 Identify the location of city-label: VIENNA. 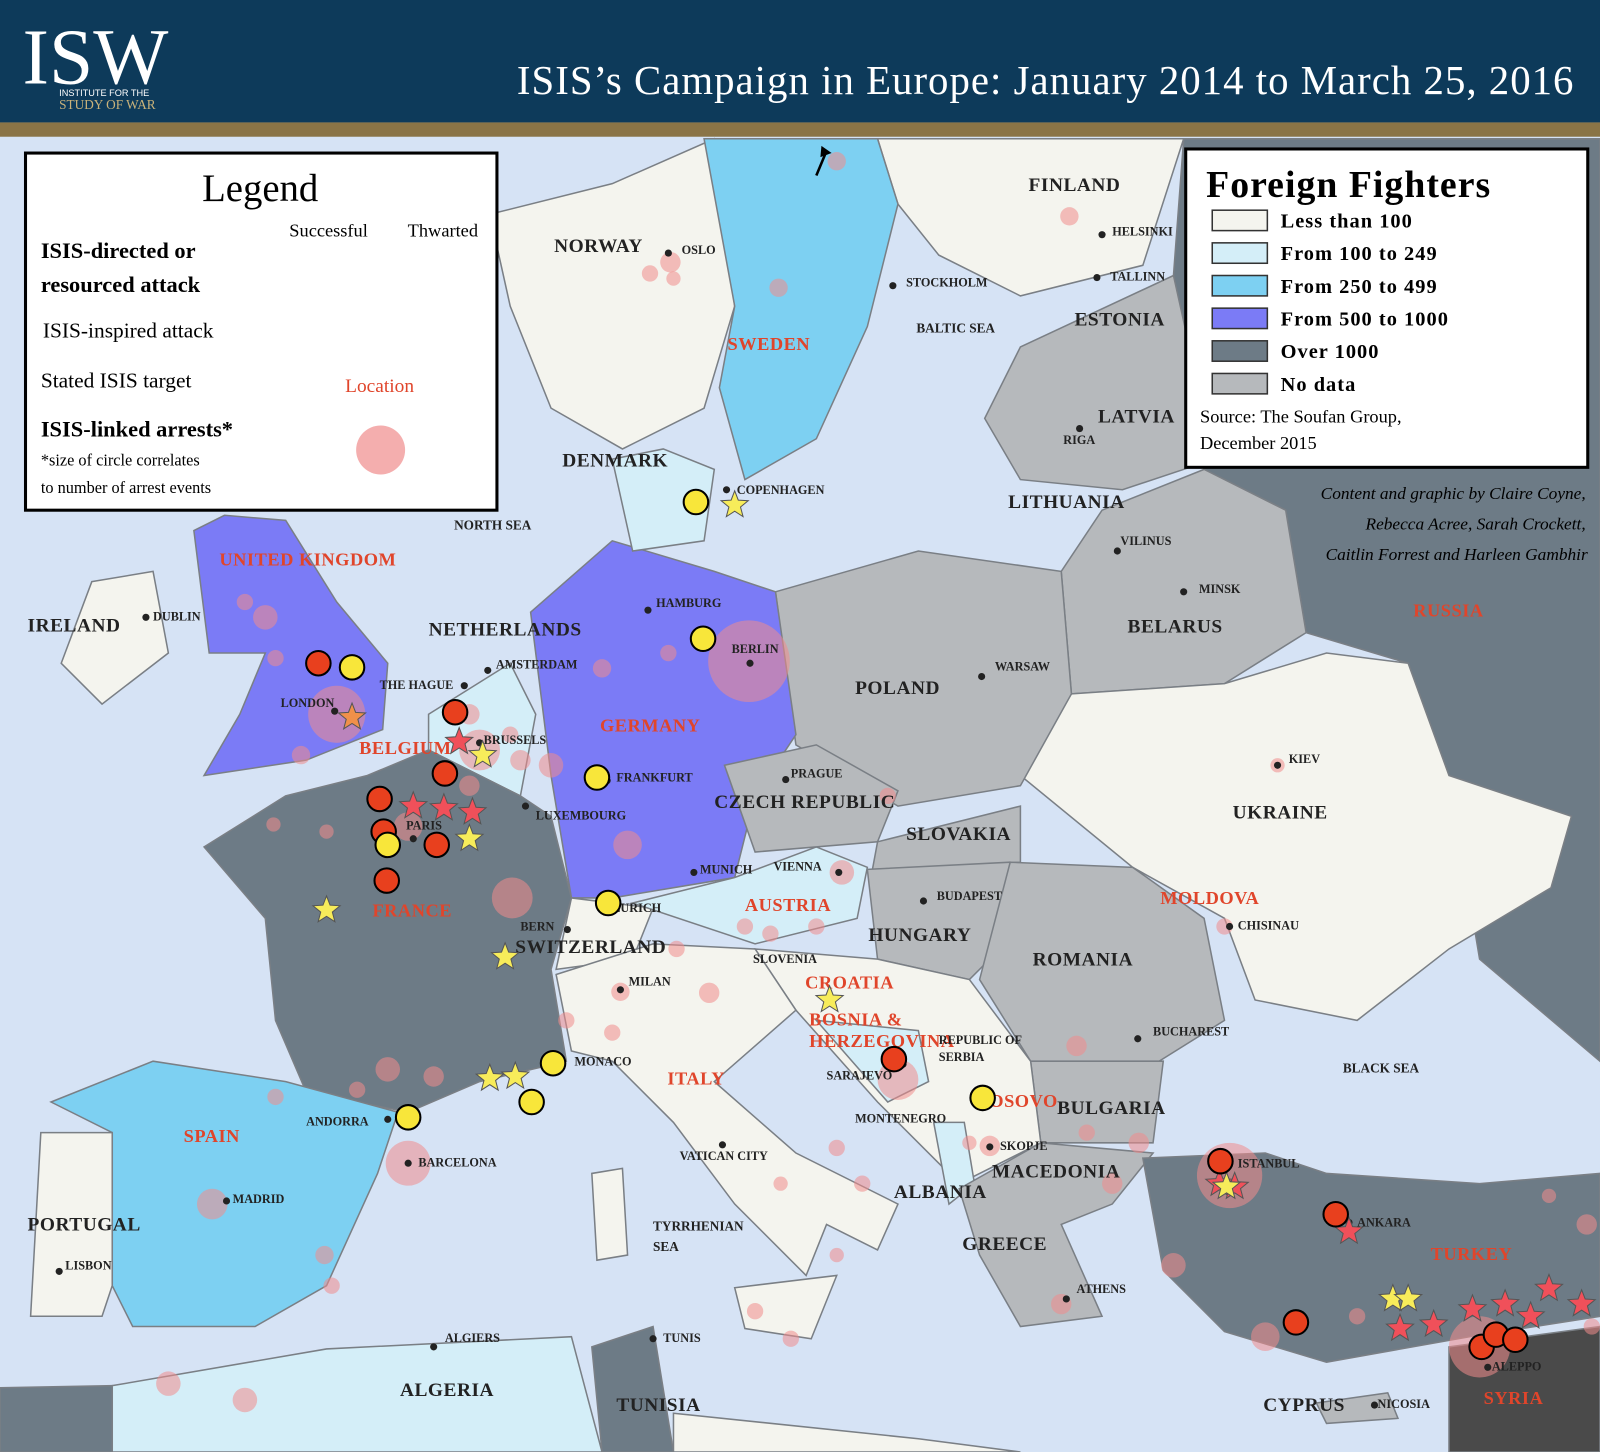
(797, 866).